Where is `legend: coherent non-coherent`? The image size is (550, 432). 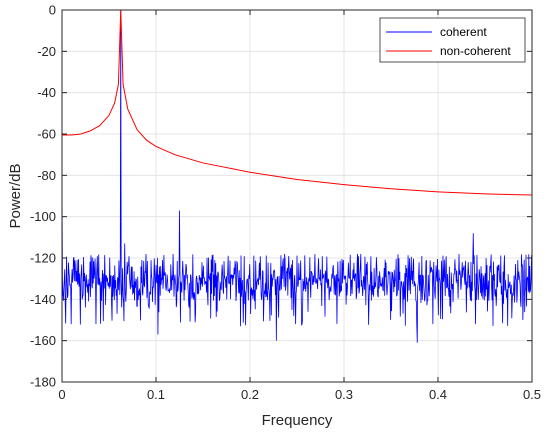
legend: coherent non-coherent is located at coordinates (452, 40).